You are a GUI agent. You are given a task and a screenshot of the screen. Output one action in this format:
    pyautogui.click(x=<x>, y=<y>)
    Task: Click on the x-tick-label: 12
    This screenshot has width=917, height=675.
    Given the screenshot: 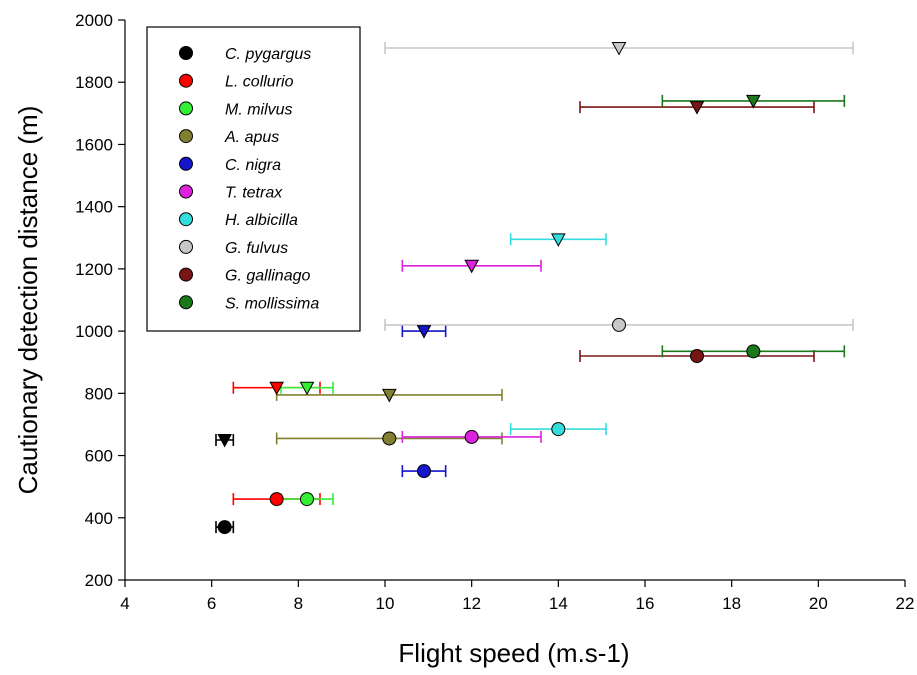 What is the action you would take?
    pyautogui.click(x=471, y=603)
    